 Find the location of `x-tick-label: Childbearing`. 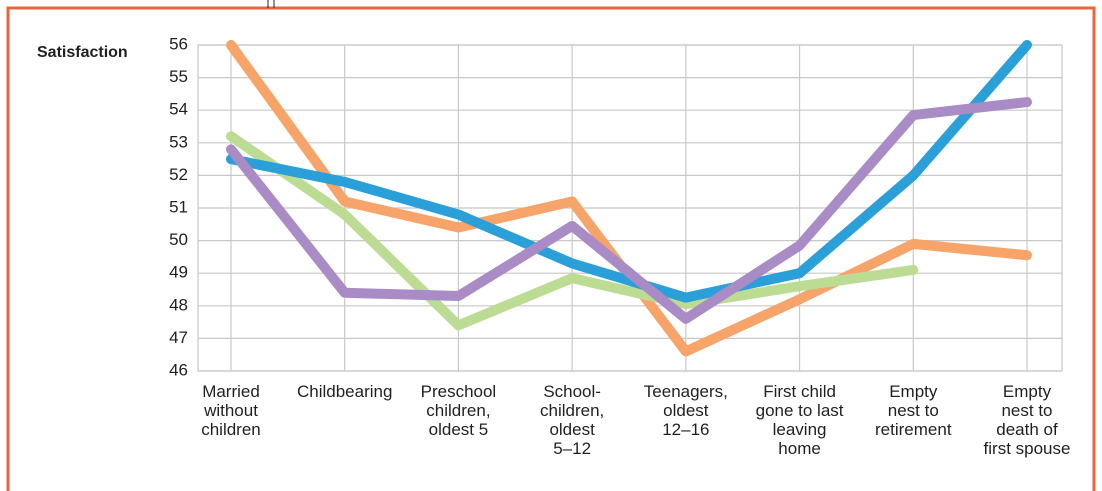

x-tick-label: Childbearing is located at coordinates (344, 391).